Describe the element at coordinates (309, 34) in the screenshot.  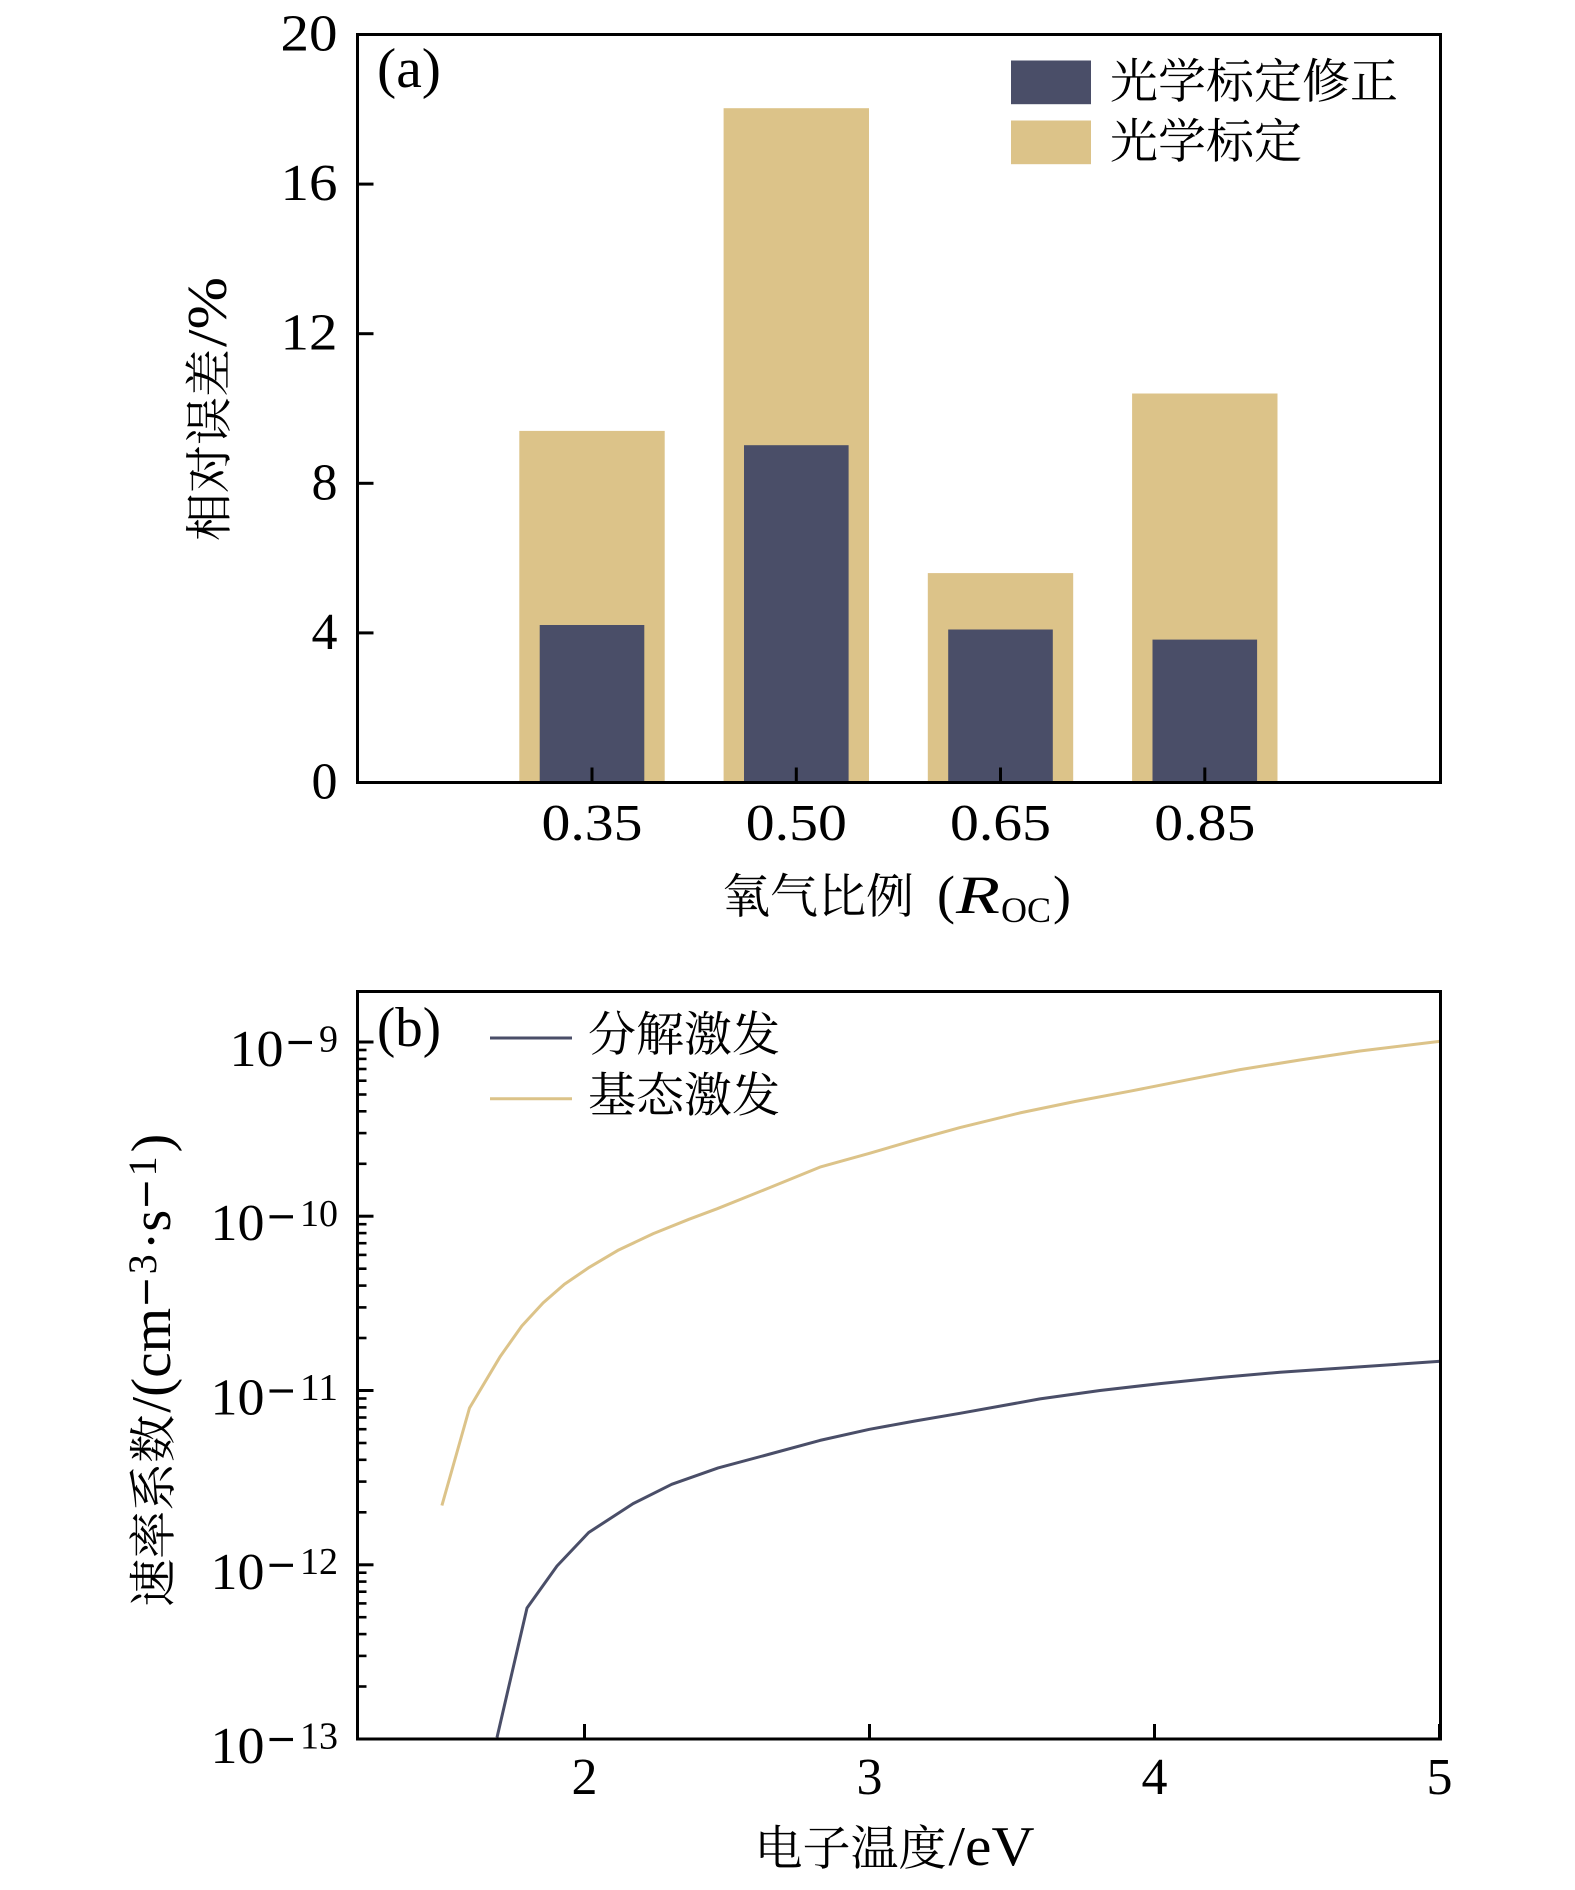
I see `svg-text: 20` at that location.